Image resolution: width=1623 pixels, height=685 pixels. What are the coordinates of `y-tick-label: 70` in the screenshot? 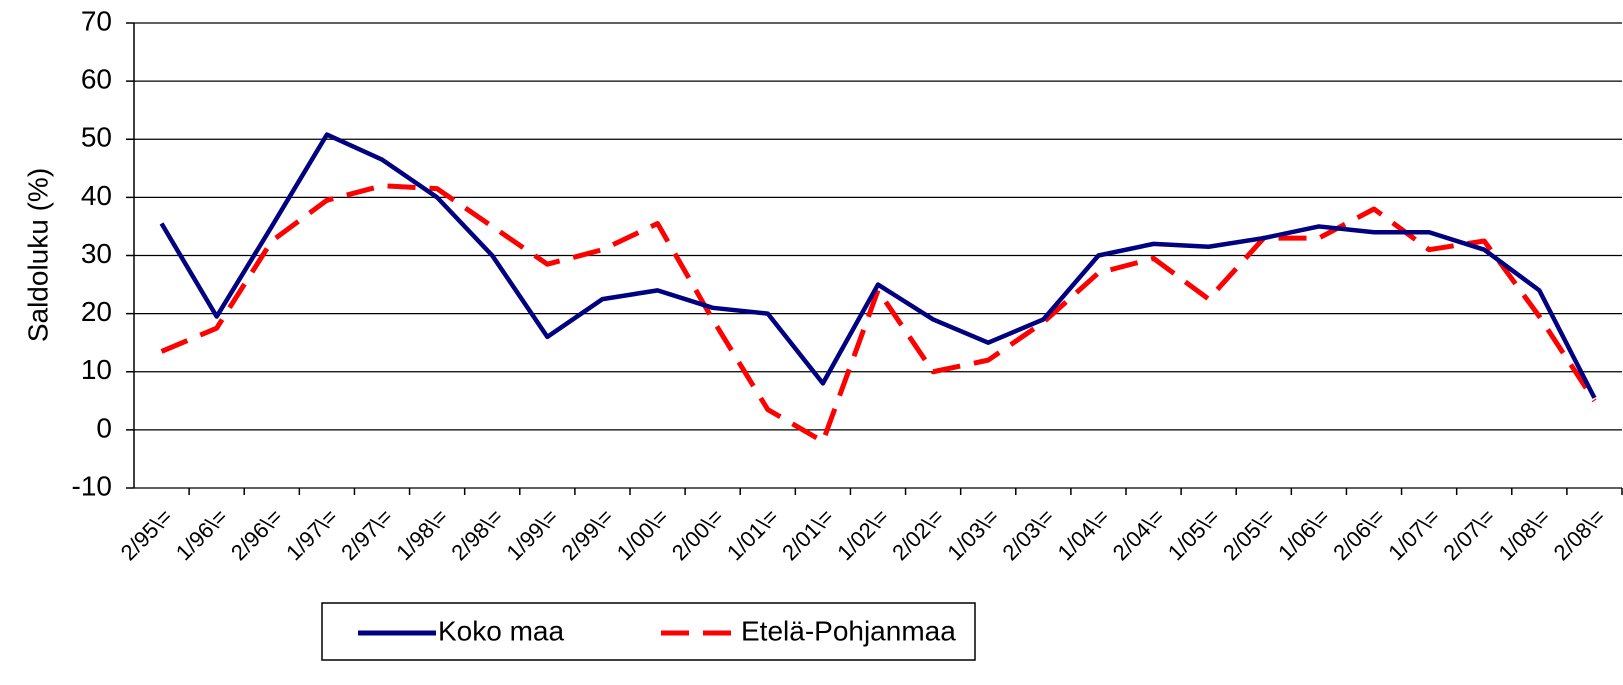 It's located at (96, 20).